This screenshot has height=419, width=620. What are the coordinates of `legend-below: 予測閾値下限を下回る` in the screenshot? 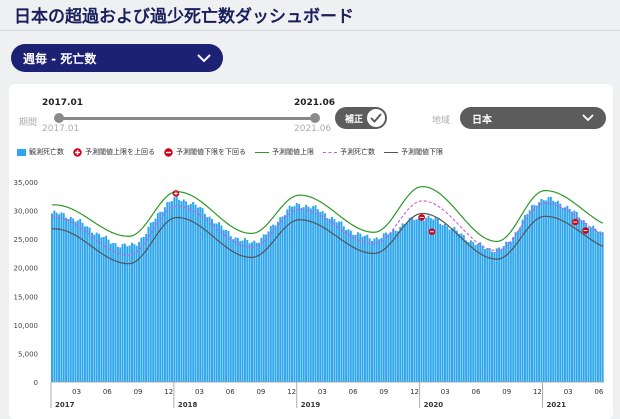 It's located at (205, 152).